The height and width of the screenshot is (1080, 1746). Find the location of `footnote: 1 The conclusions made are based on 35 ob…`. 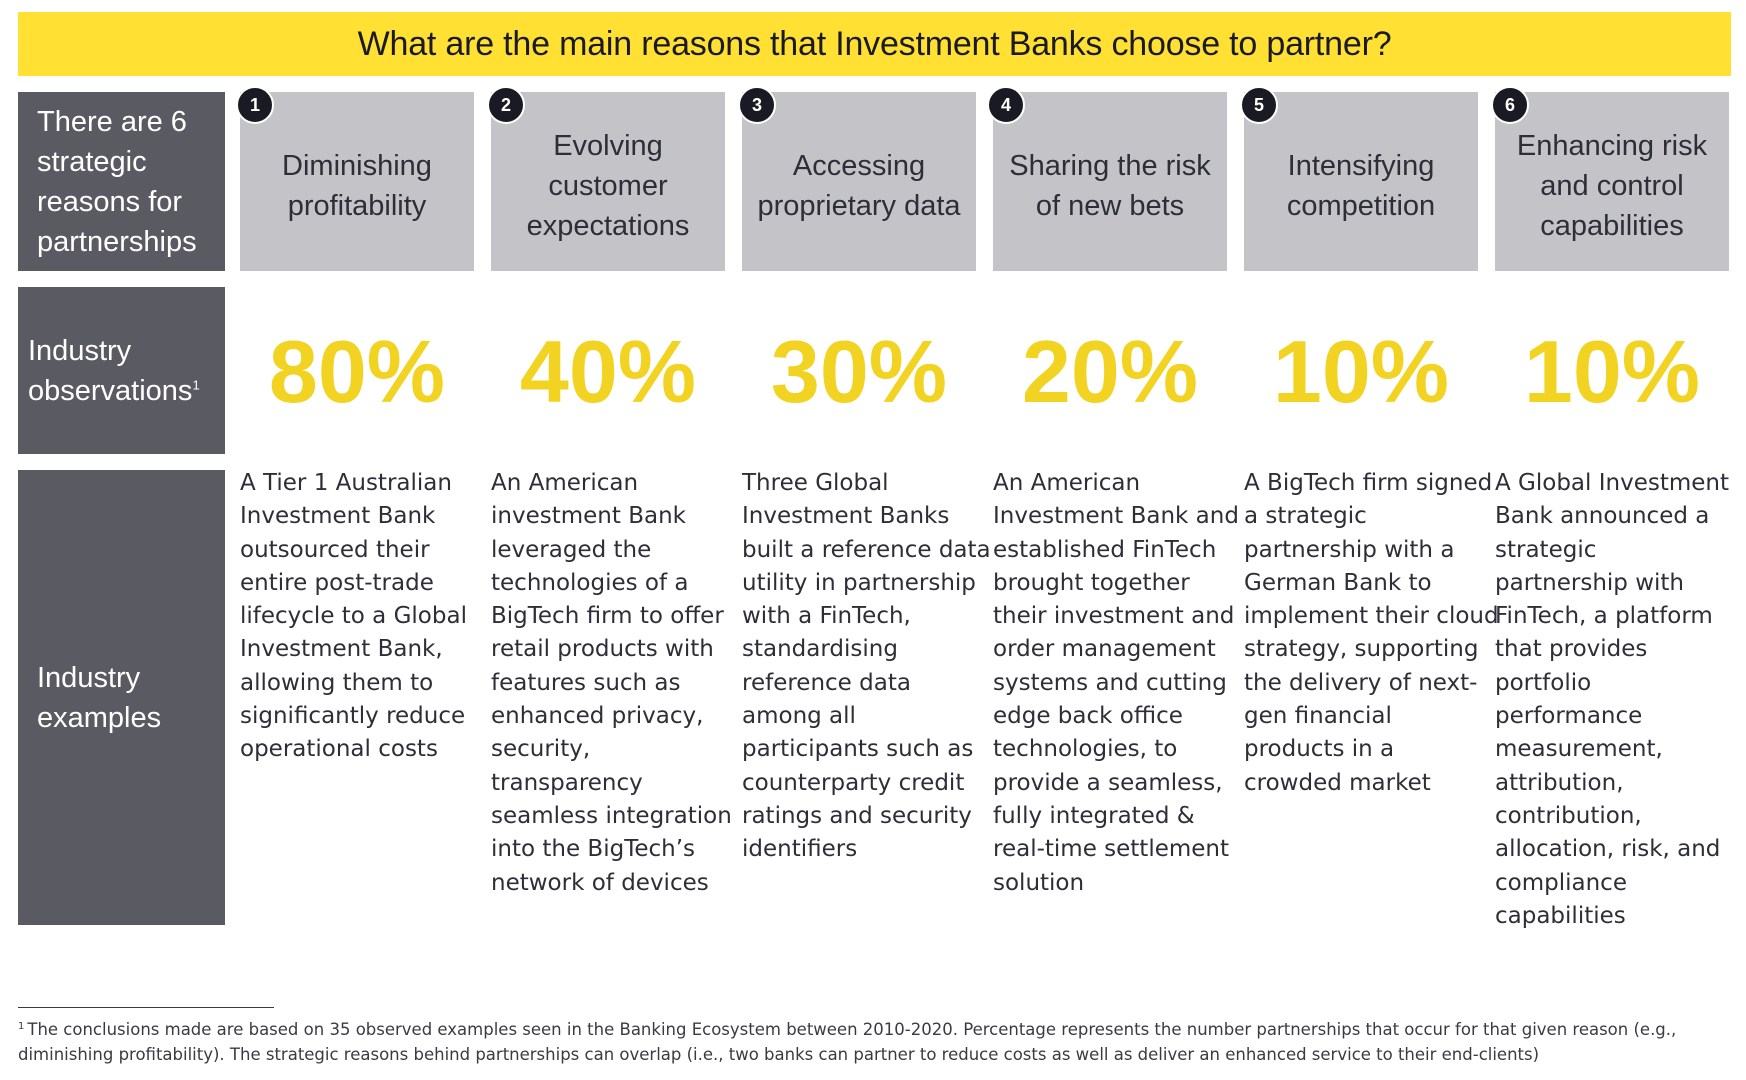

footnote: 1 The conclusions made are based on 35 ob… is located at coordinates (870, 1042).